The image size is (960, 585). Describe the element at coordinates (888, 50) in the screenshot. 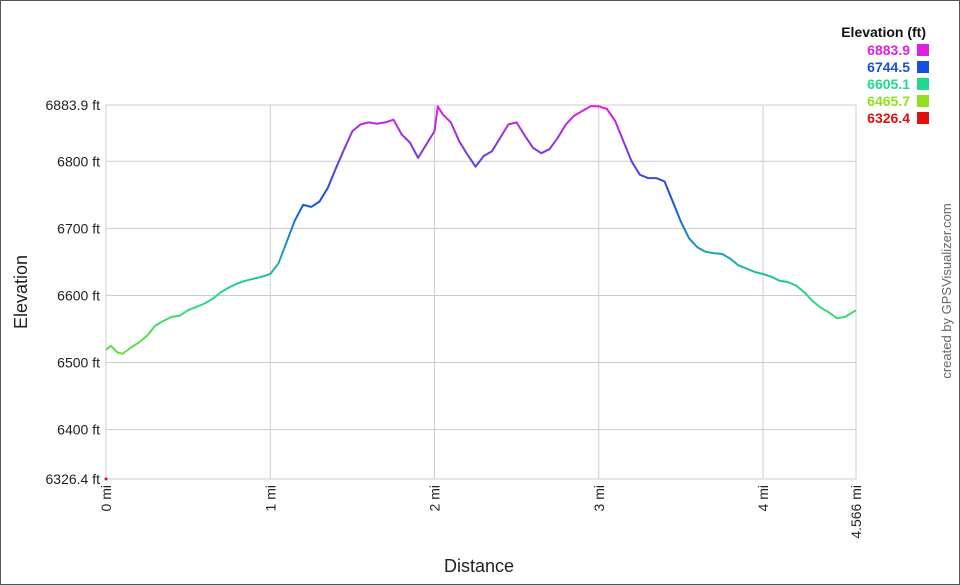

I see `legend-entry-label: 6883.9` at that location.